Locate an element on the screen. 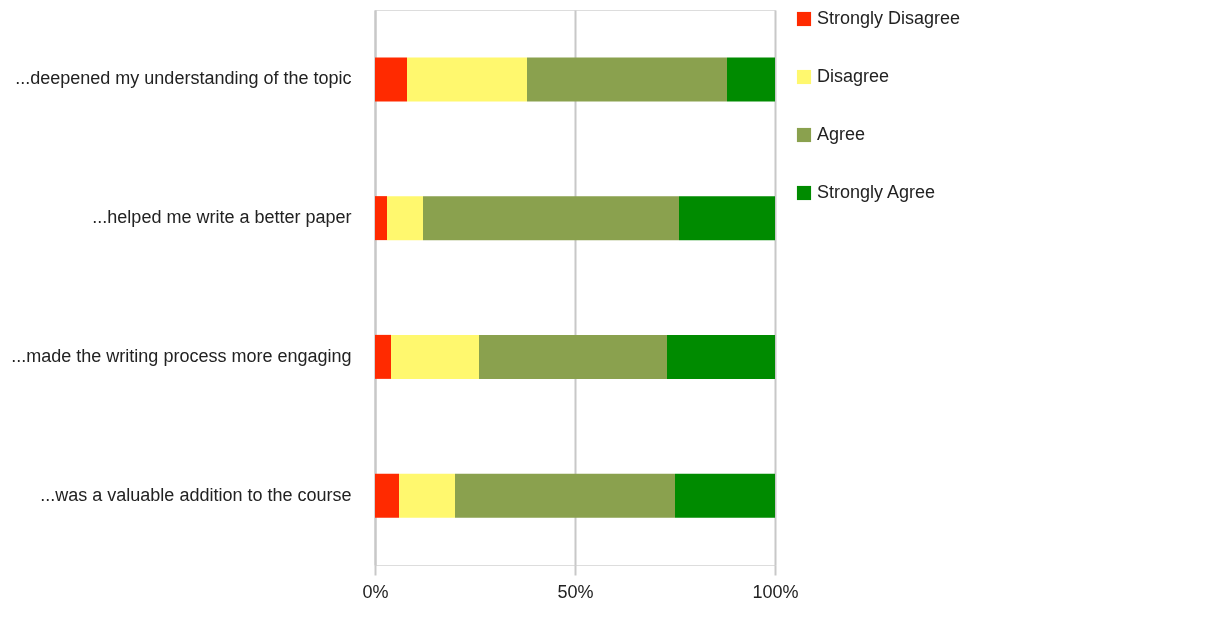  legend-label: Strongly Disagree is located at coordinates (889, 18).